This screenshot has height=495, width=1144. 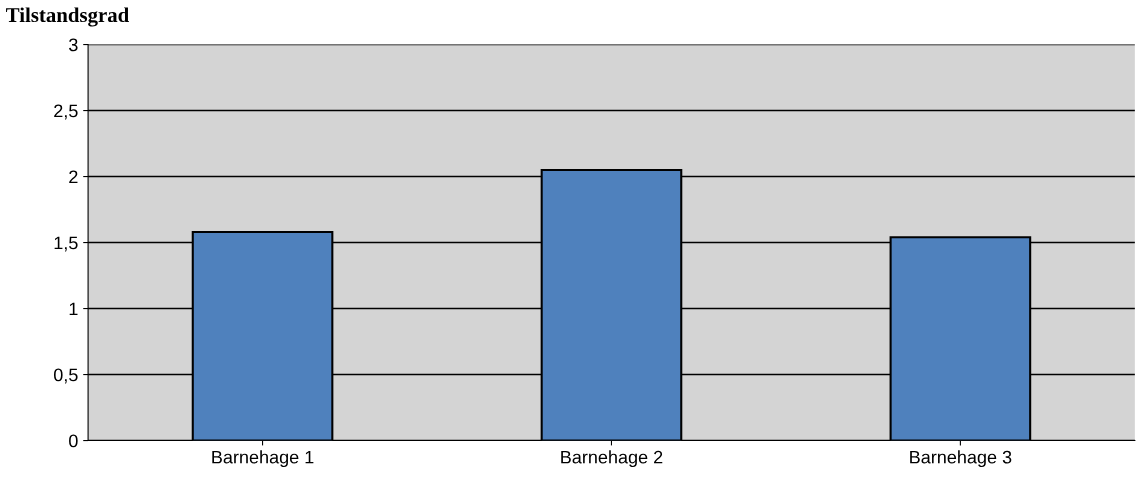 What do you see at coordinates (73, 441) in the screenshot?
I see `y-tick-label: 0` at bounding box center [73, 441].